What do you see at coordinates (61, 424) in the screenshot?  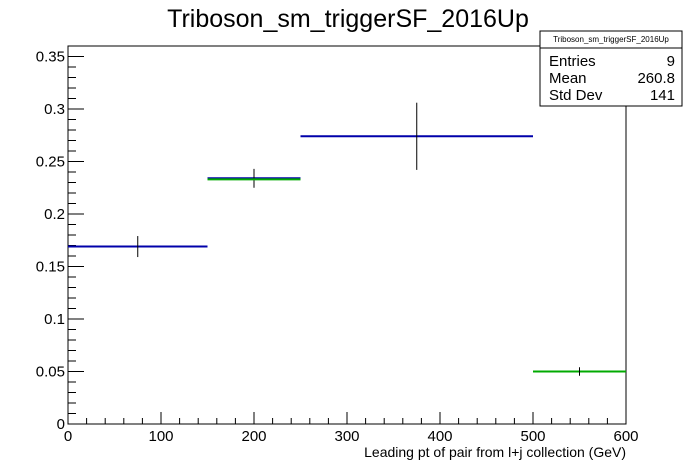 I see `y-tick-label: 0` at bounding box center [61, 424].